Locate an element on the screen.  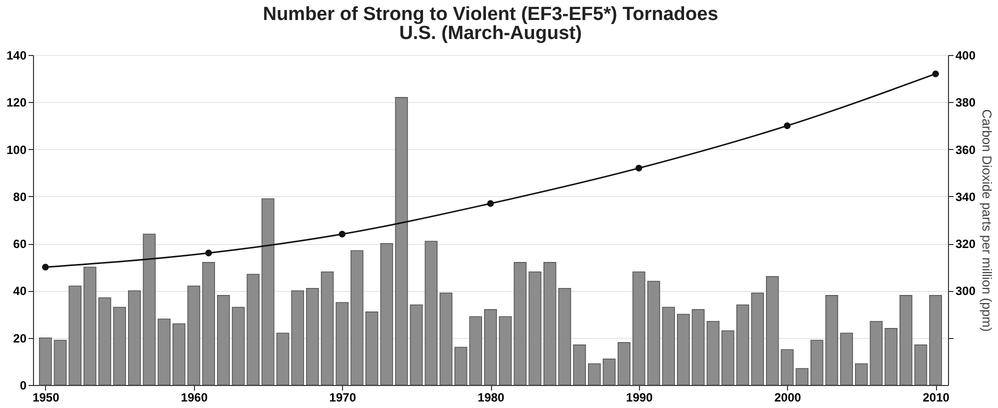
y2-tick-label: 340 is located at coordinates (966, 197).